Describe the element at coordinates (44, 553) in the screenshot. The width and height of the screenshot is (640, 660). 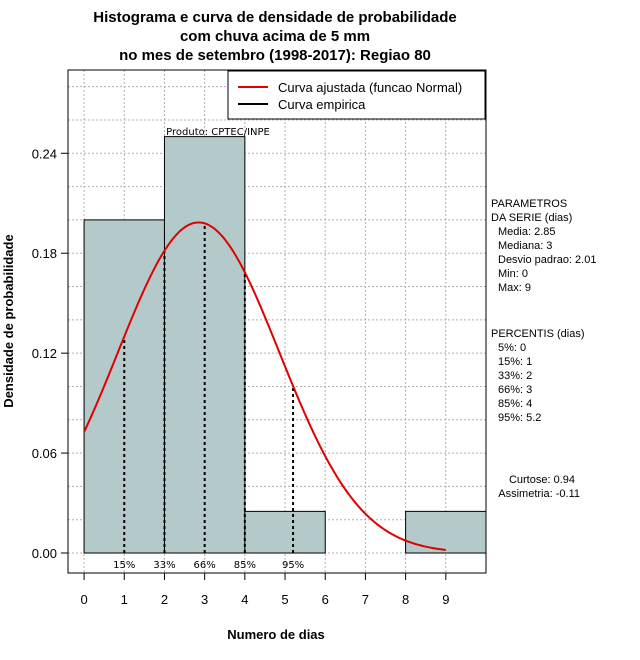
I see `y-tick-label: 0.00` at that location.